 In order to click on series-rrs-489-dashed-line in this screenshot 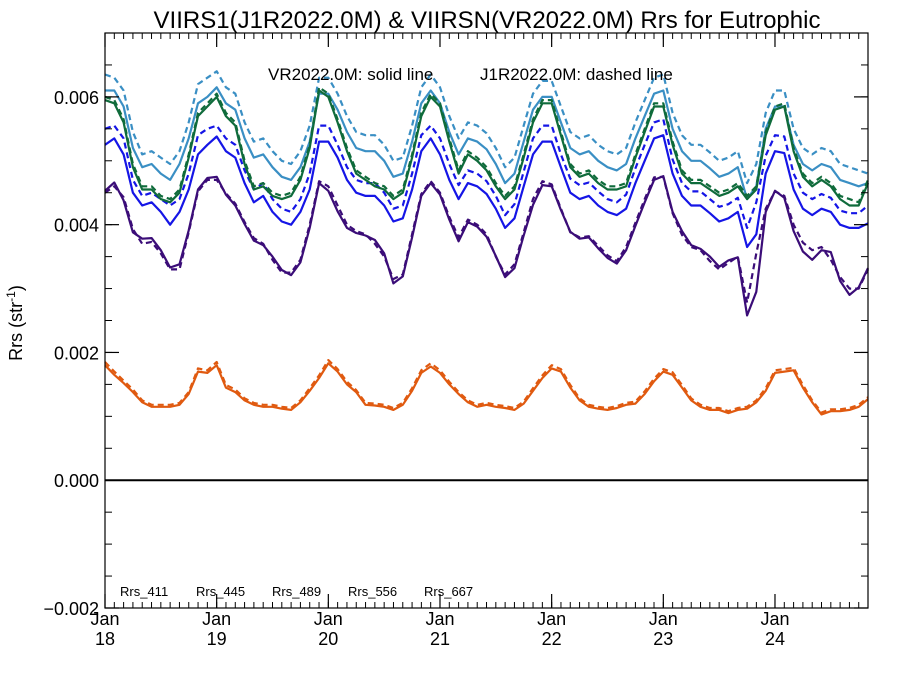, I will do `click(486, 127)`.